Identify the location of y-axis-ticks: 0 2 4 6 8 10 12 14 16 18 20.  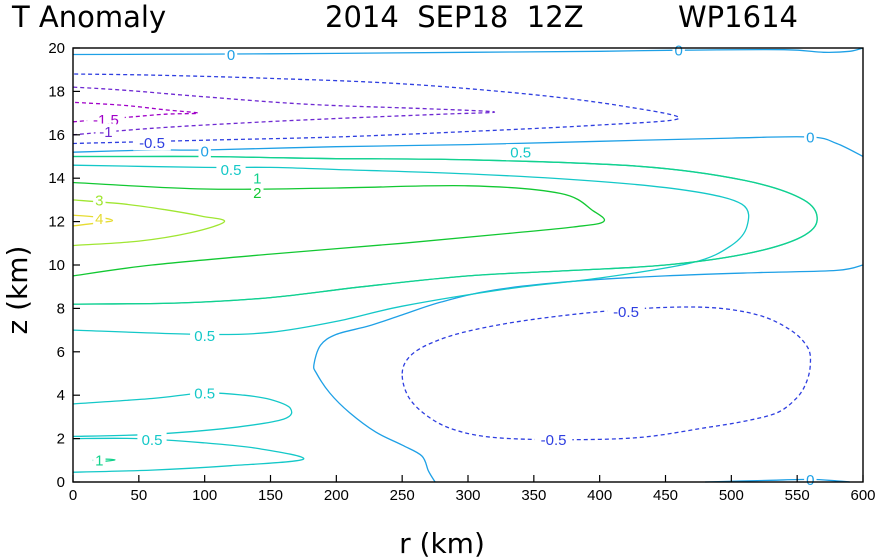
(64, 265).